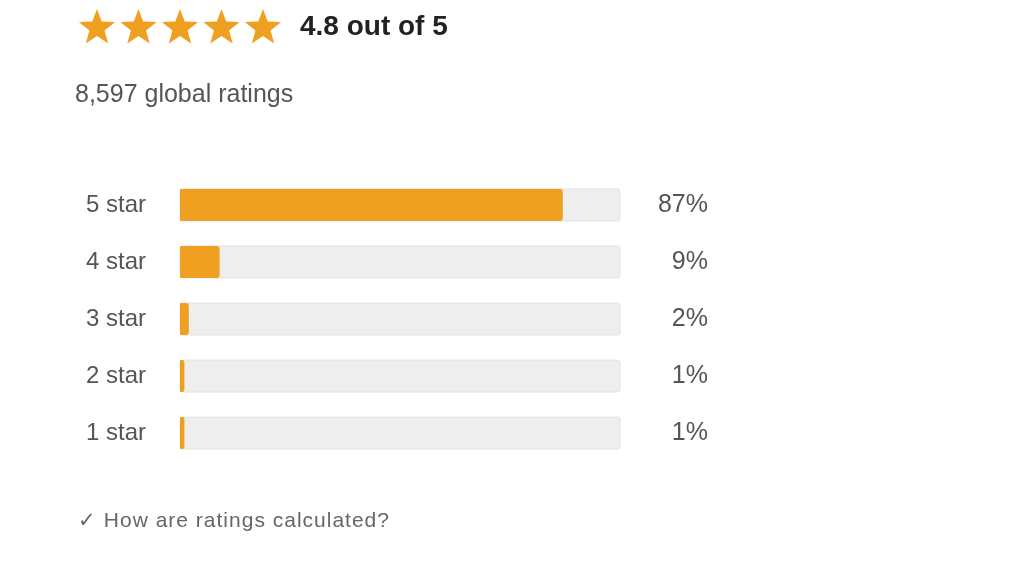 This screenshot has width=1024, height=575. Describe the element at coordinates (234, 520) in the screenshot. I see `text: ✓ How are ratings calculated?` at that location.